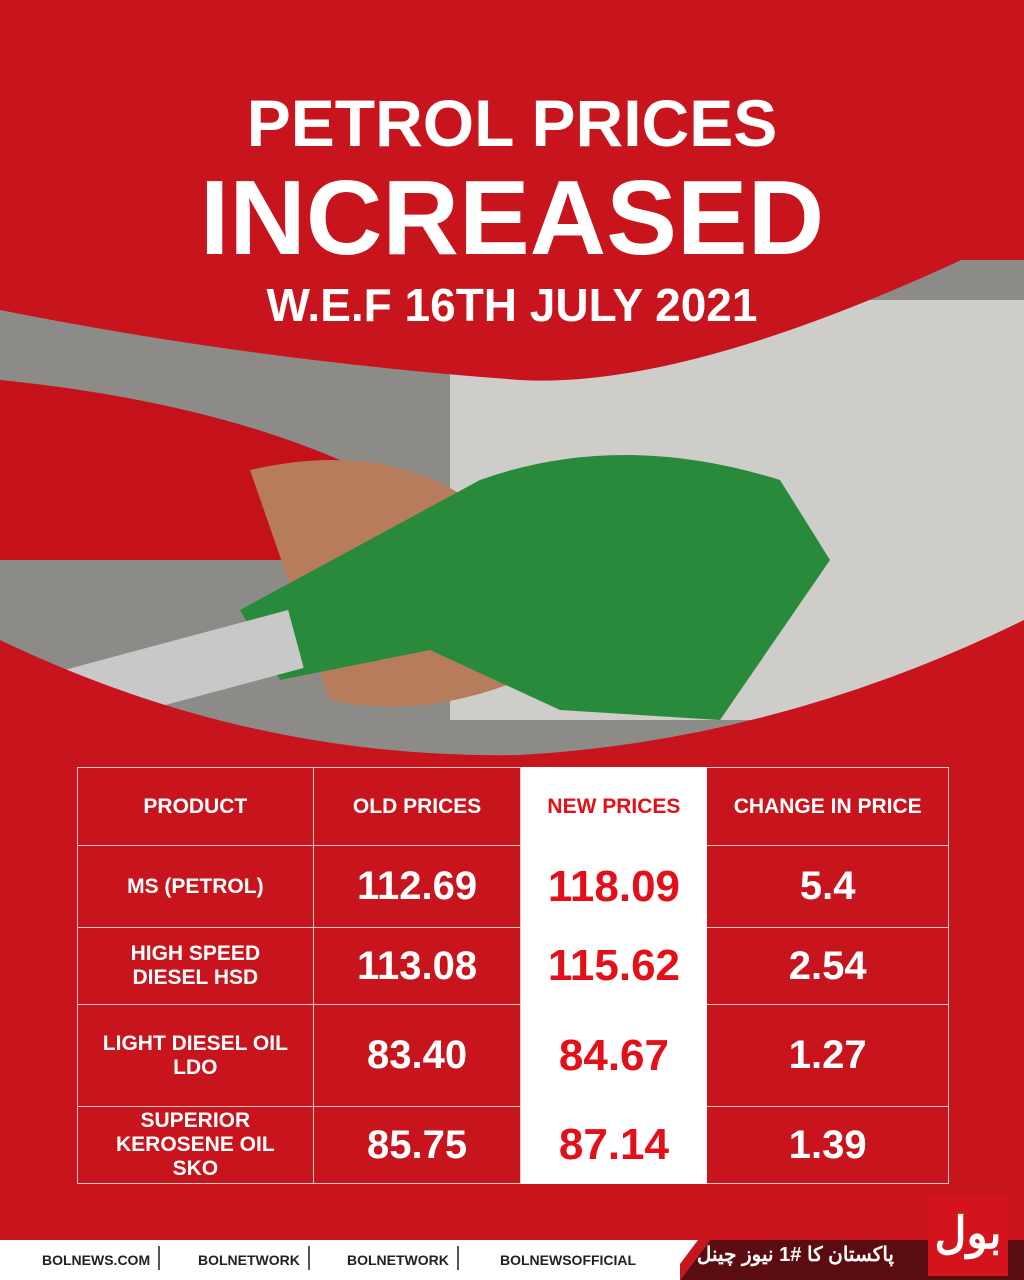 The image size is (1024, 1280). I want to click on product-cell: HIGH SPEED DIESEL HSD, so click(195, 966).